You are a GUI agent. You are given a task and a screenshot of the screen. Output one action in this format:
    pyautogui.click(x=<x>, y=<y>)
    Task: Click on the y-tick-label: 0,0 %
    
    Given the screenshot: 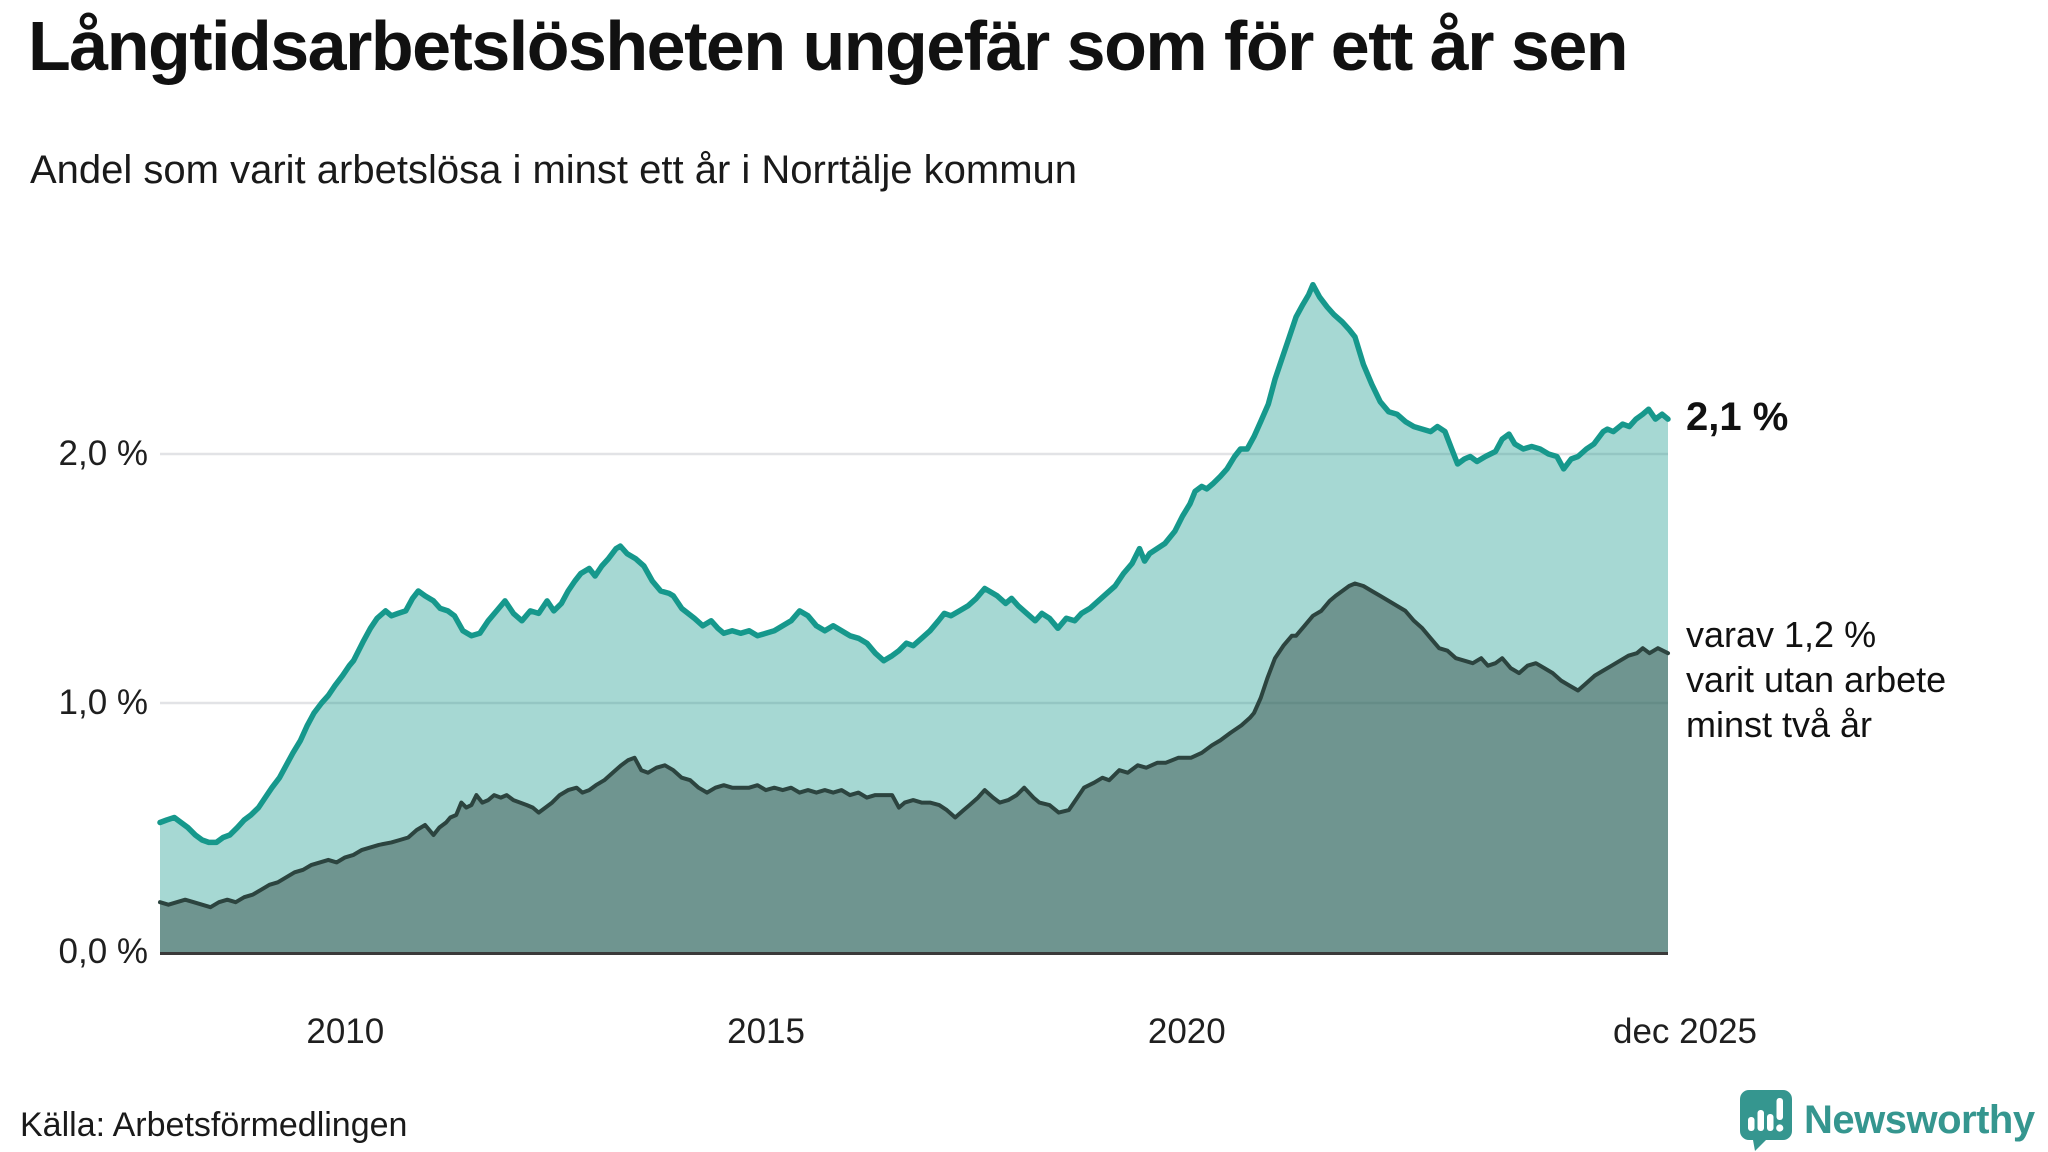 What is the action you would take?
    pyautogui.click(x=103, y=951)
    